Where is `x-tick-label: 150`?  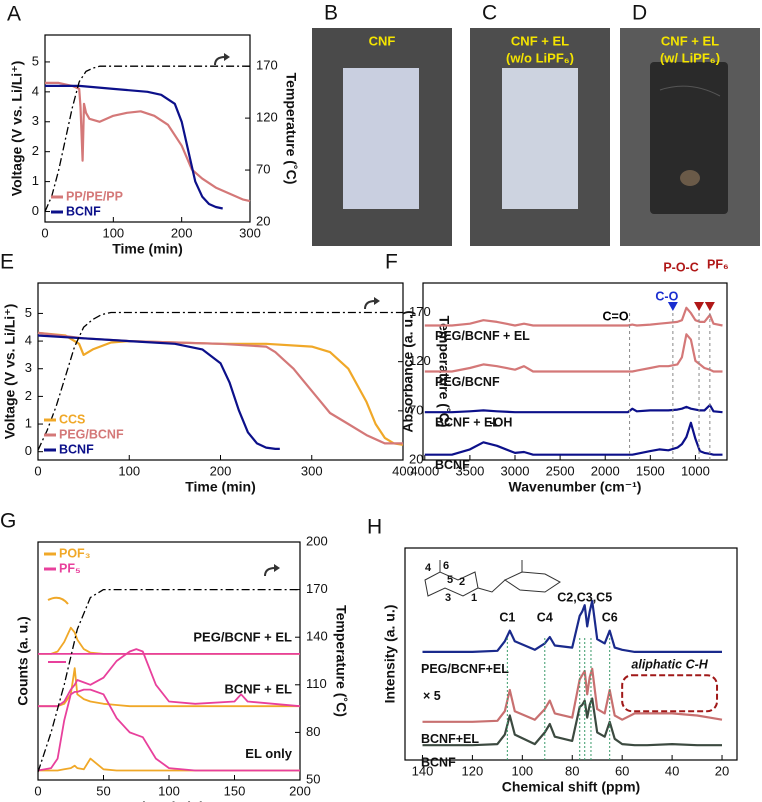 x-tick-label: 150 is located at coordinates (235, 790).